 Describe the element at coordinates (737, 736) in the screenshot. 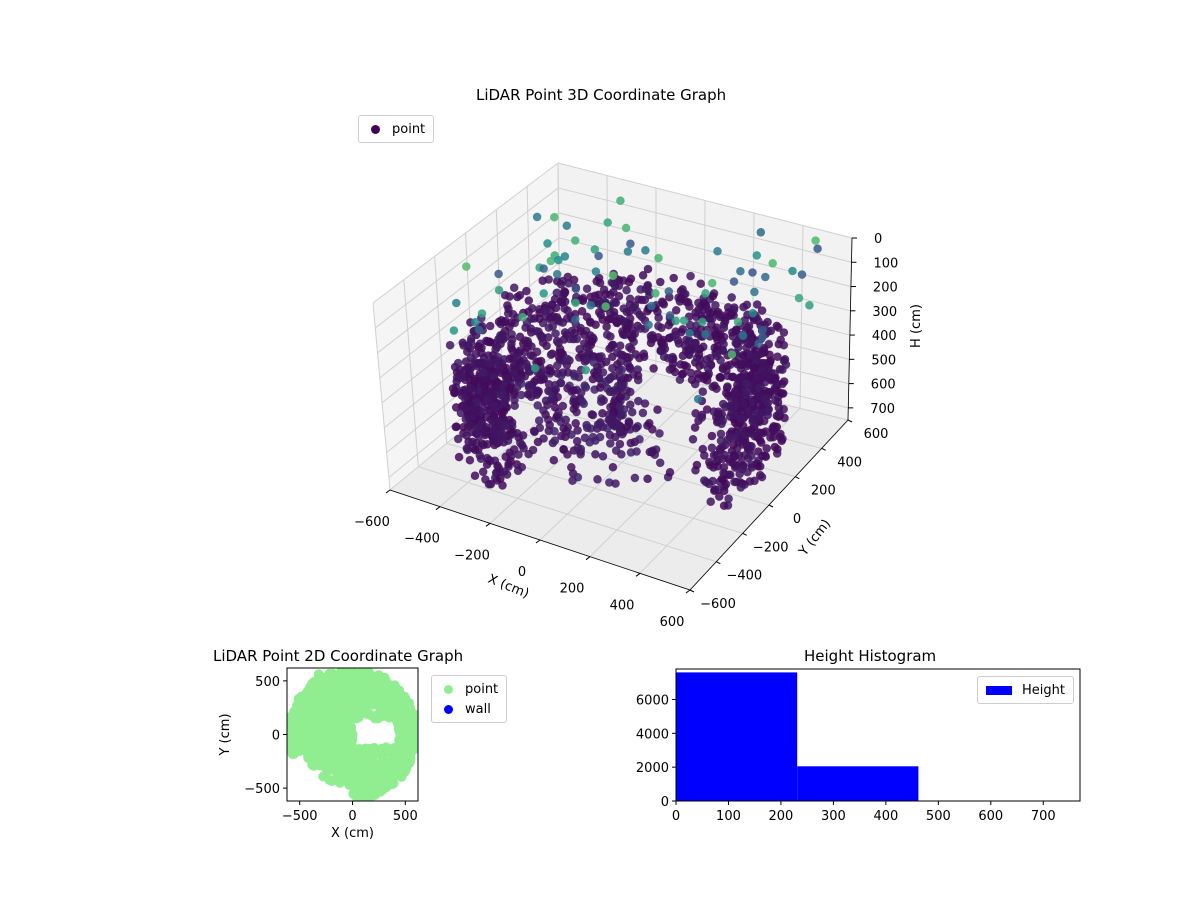

I see `histogram-bar` at that location.